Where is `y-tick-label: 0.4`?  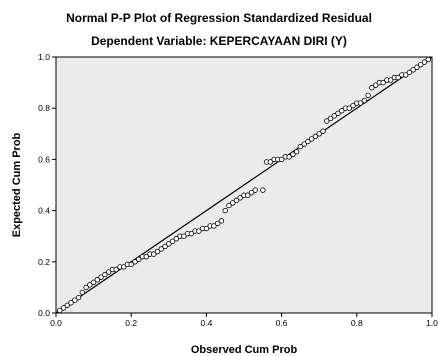
y-tick-label: 0.4 is located at coordinates (44, 211).